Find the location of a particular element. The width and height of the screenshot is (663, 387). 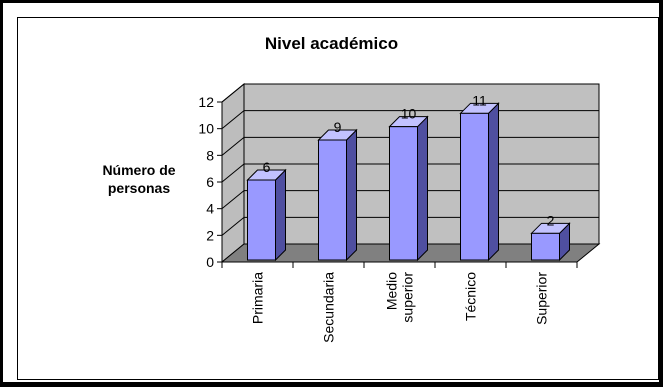

x-tick-label: Superior is located at coordinates (542, 298).